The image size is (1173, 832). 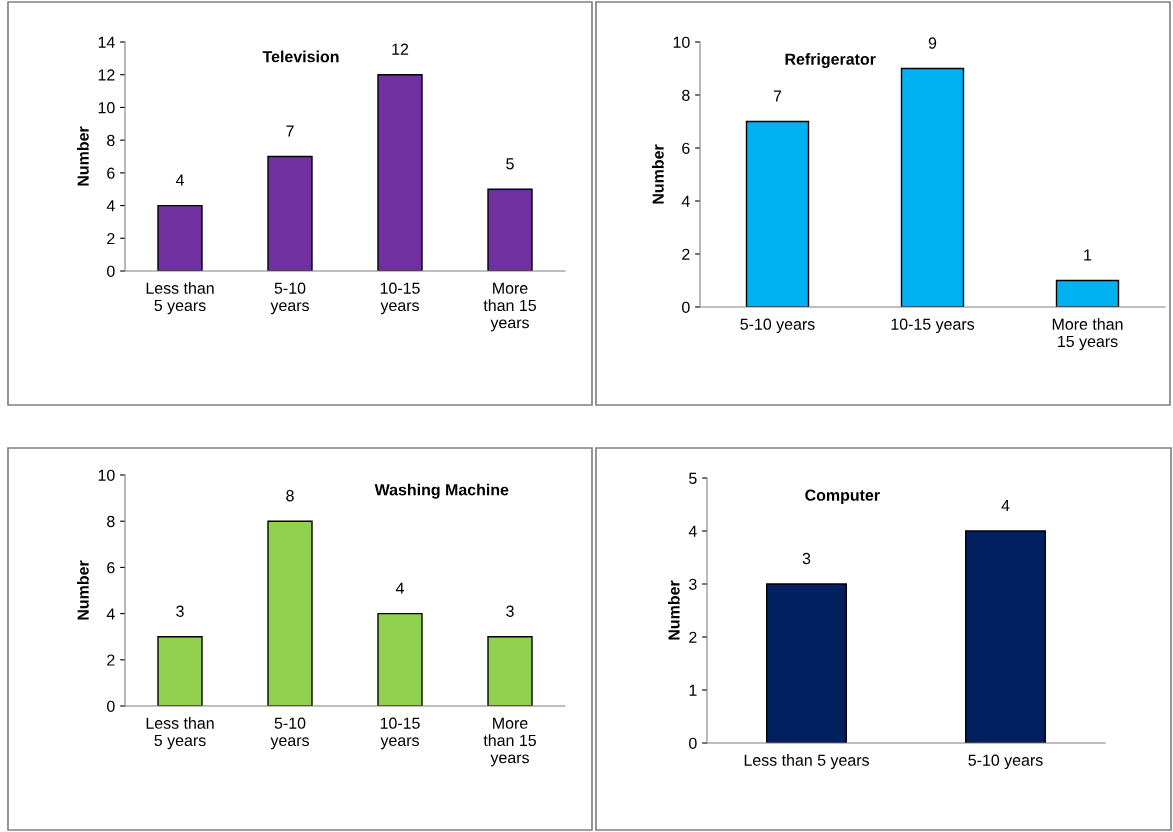 What do you see at coordinates (510, 164) in the screenshot?
I see `data-label: 5` at bounding box center [510, 164].